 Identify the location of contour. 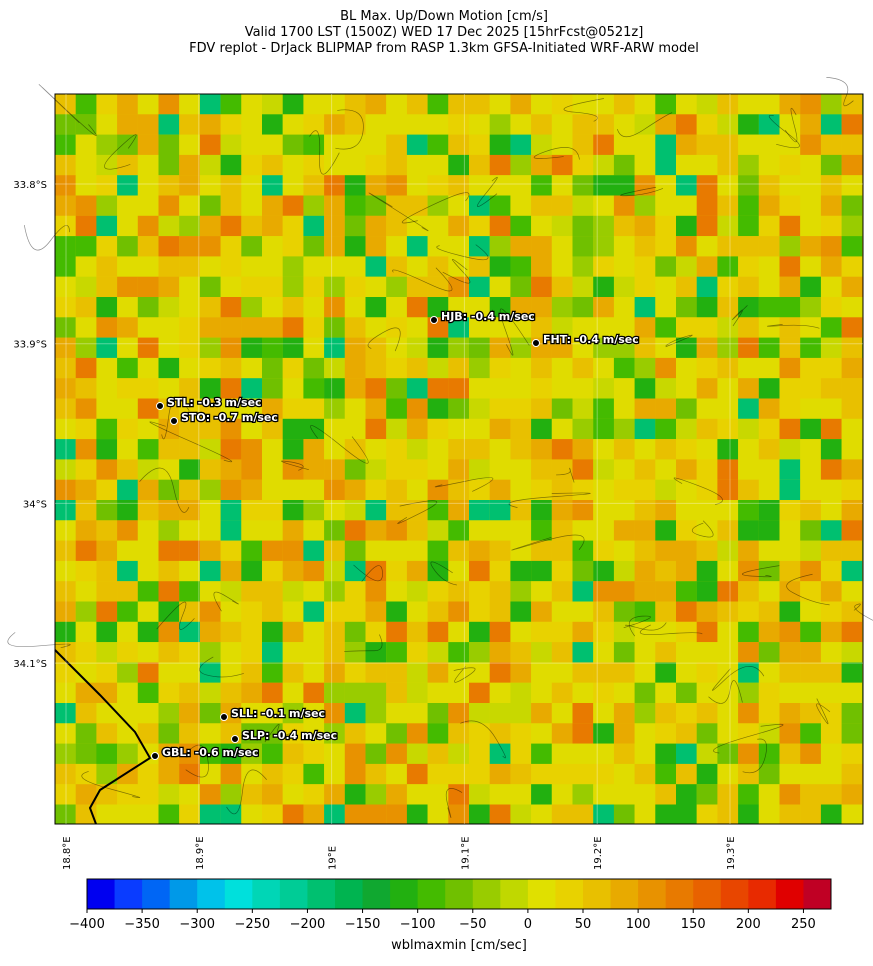
(754, 756).